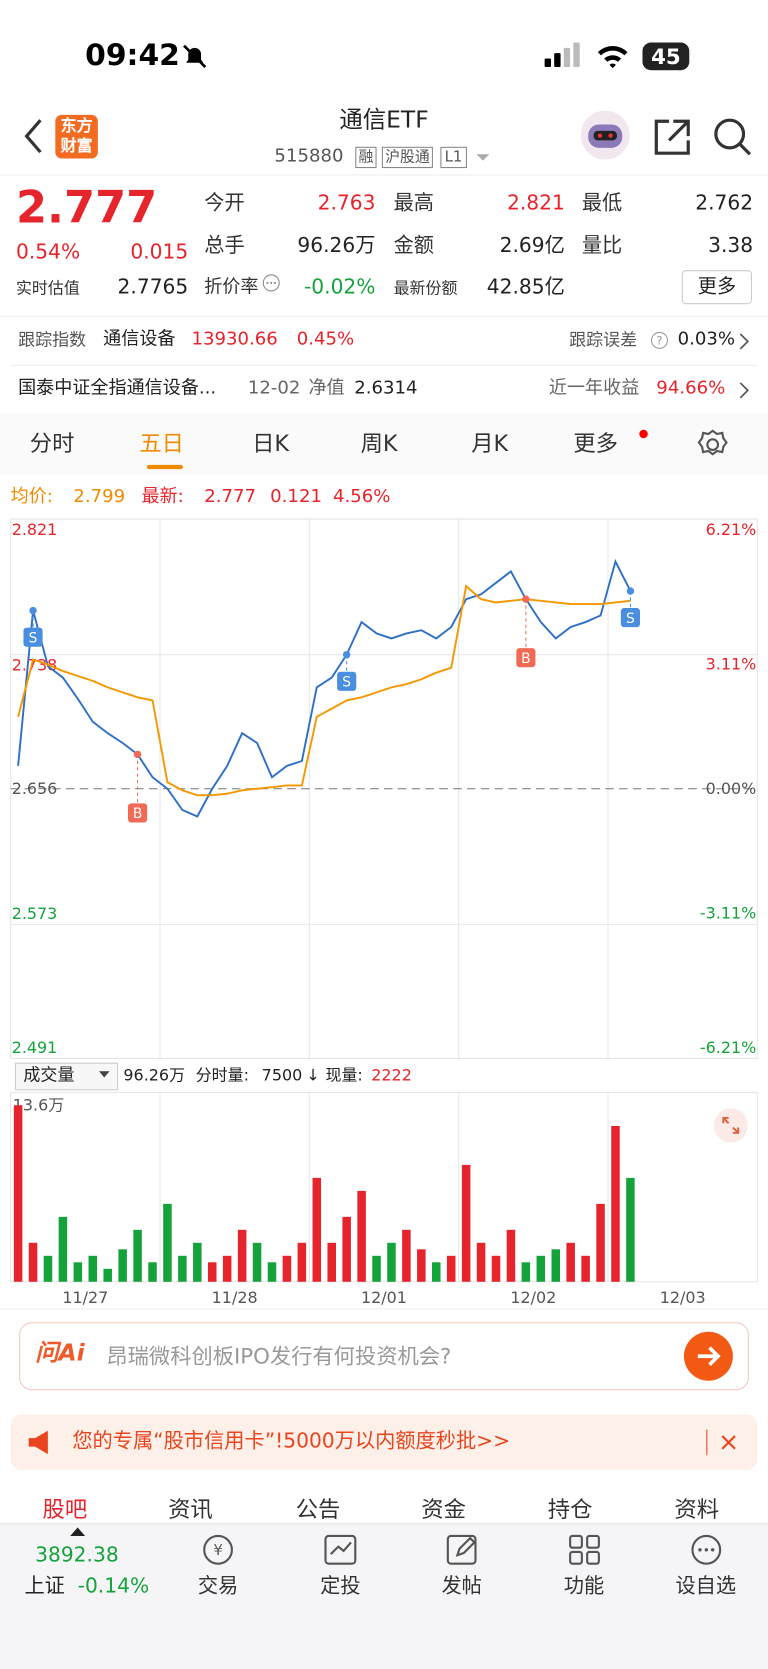 The width and height of the screenshot is (768, 1669). Describe the element at coordinates (602, 203) in the screenshot. I see `field-label: 最低` at that location.